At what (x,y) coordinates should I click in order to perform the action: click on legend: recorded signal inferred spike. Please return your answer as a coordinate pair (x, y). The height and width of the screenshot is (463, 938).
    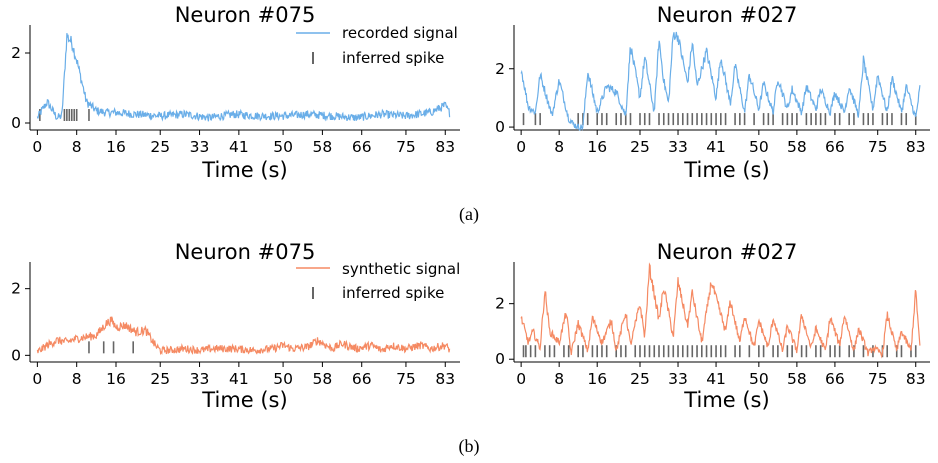
    Looking at the image, I should click on (377, 45).